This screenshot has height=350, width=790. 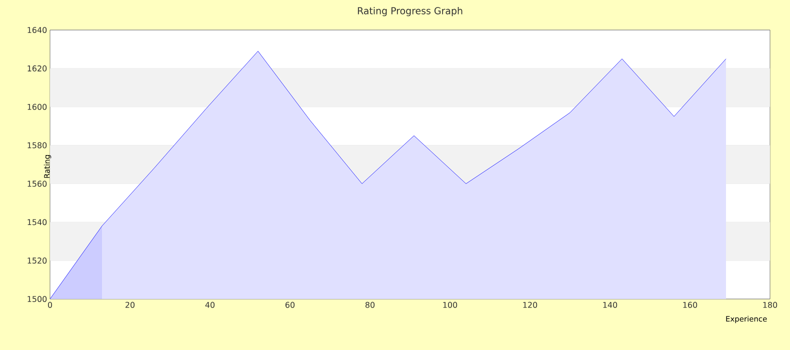 What do you see at coordinates (410, 11) in the screenshot?
I see `chart-title: Rating Progress Graph` at bounding box center [410, 11].